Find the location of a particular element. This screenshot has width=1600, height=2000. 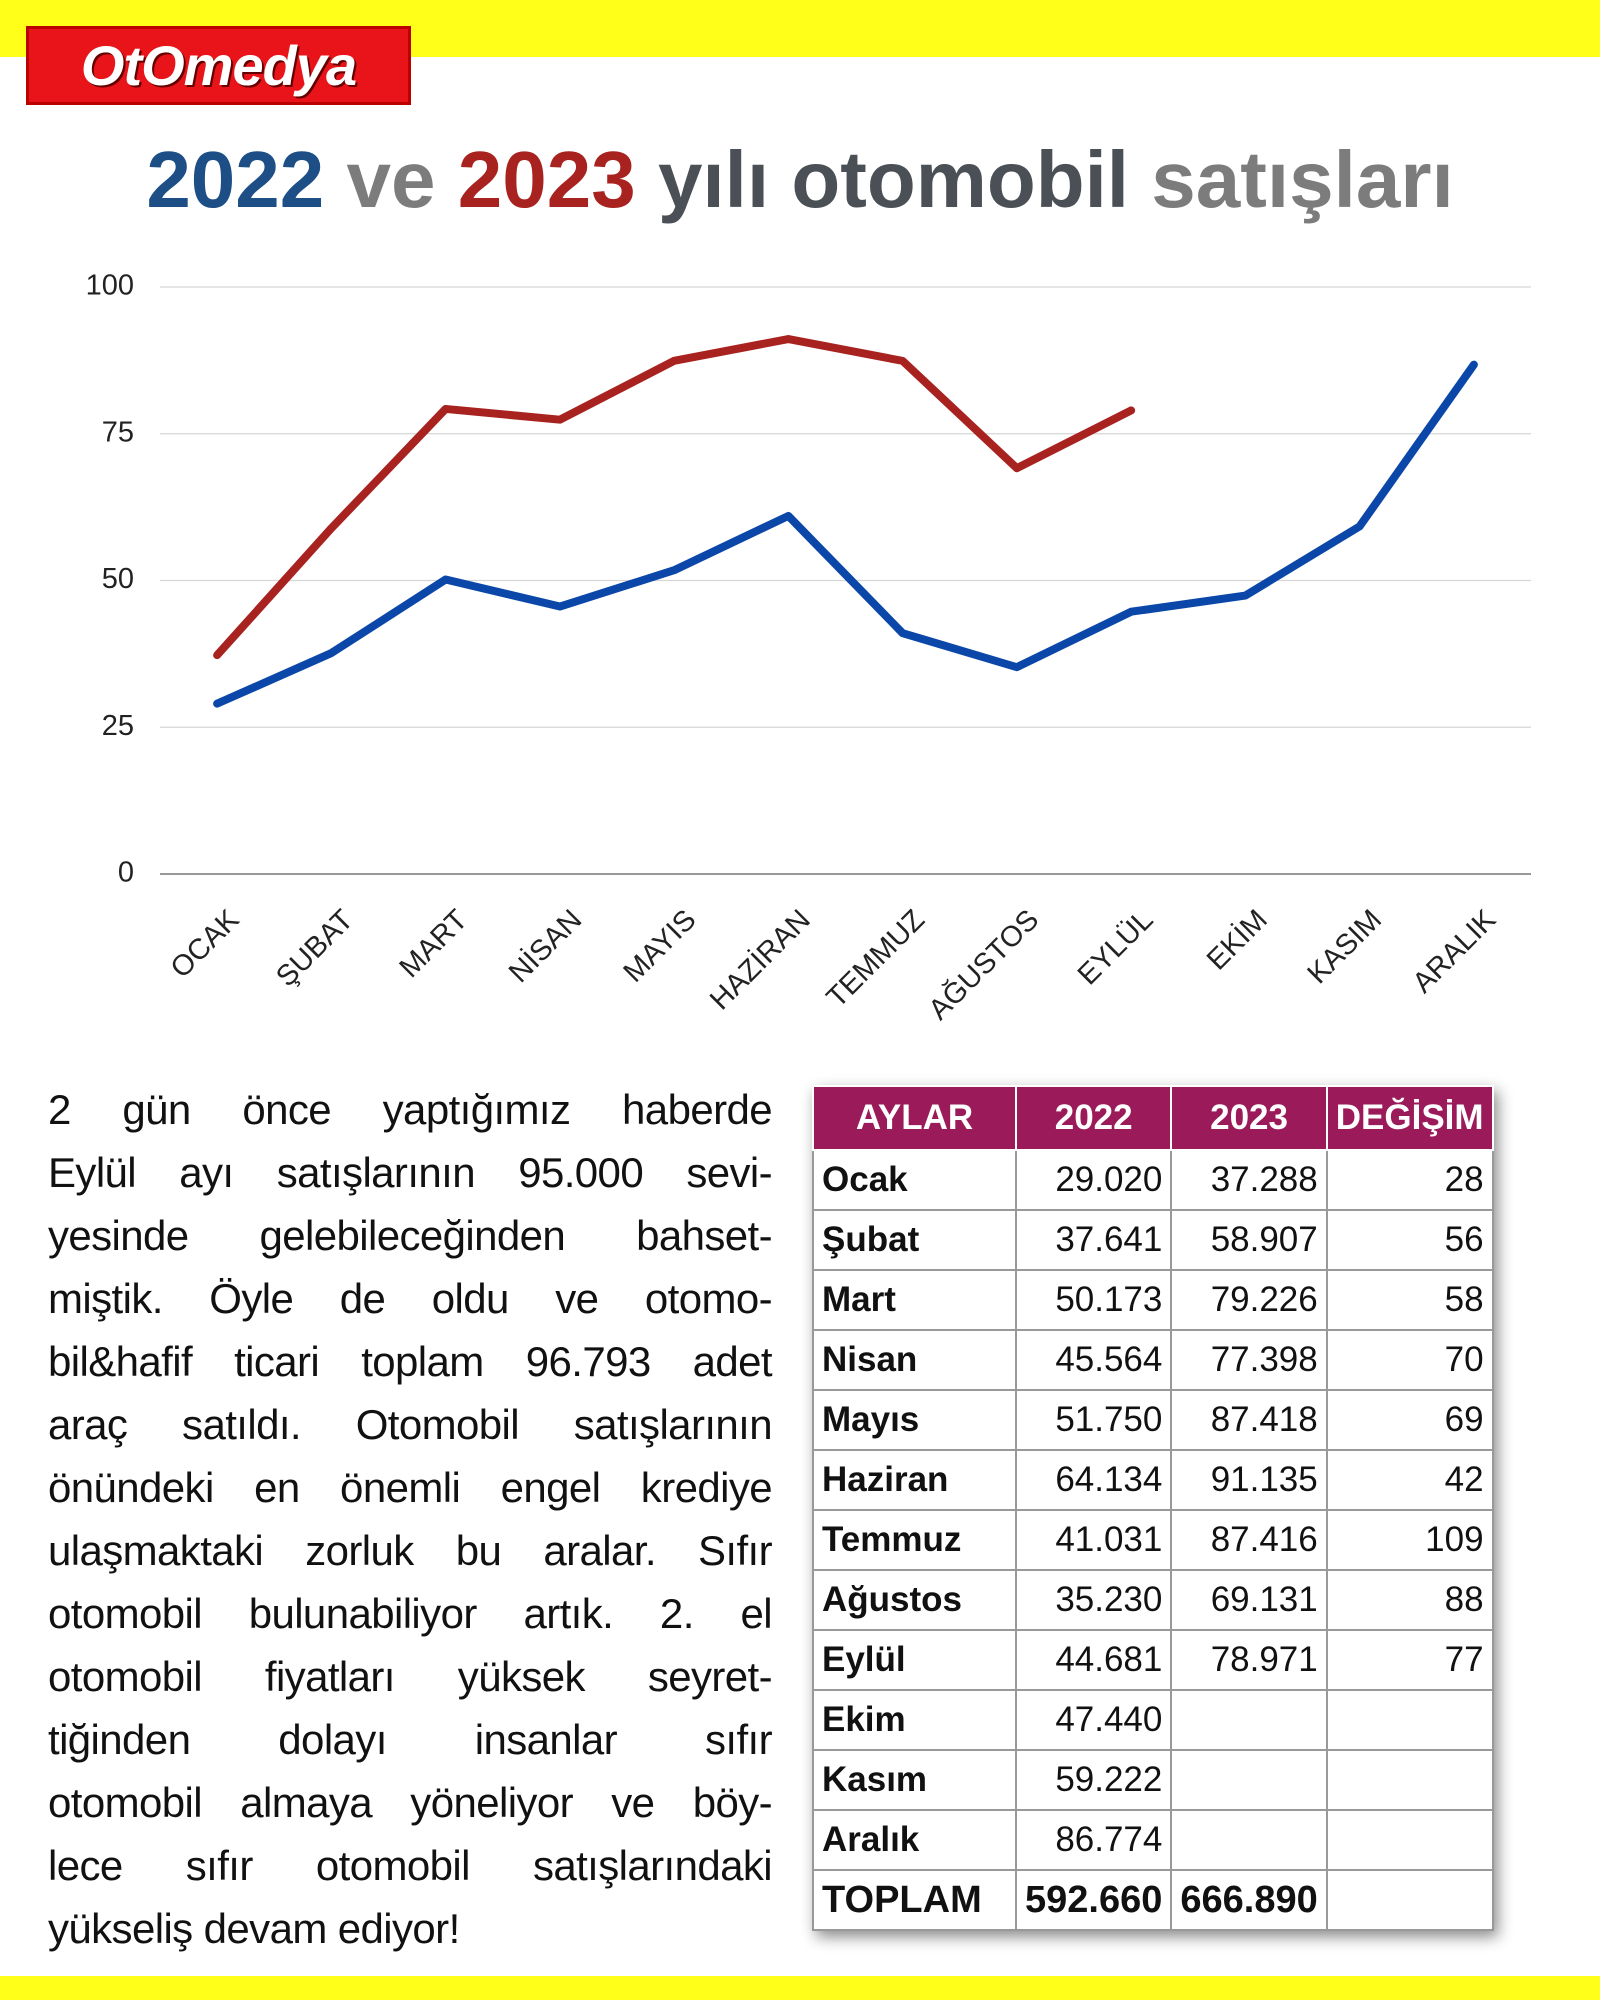

article-line: otomobil fiyatları yüksek seyret- is located at coordinates (410, 1676).